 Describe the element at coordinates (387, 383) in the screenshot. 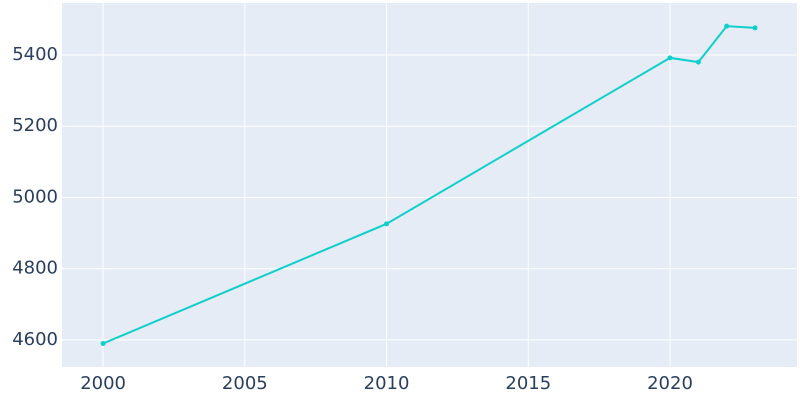

I see `x-tick-label: 2010` at that location.